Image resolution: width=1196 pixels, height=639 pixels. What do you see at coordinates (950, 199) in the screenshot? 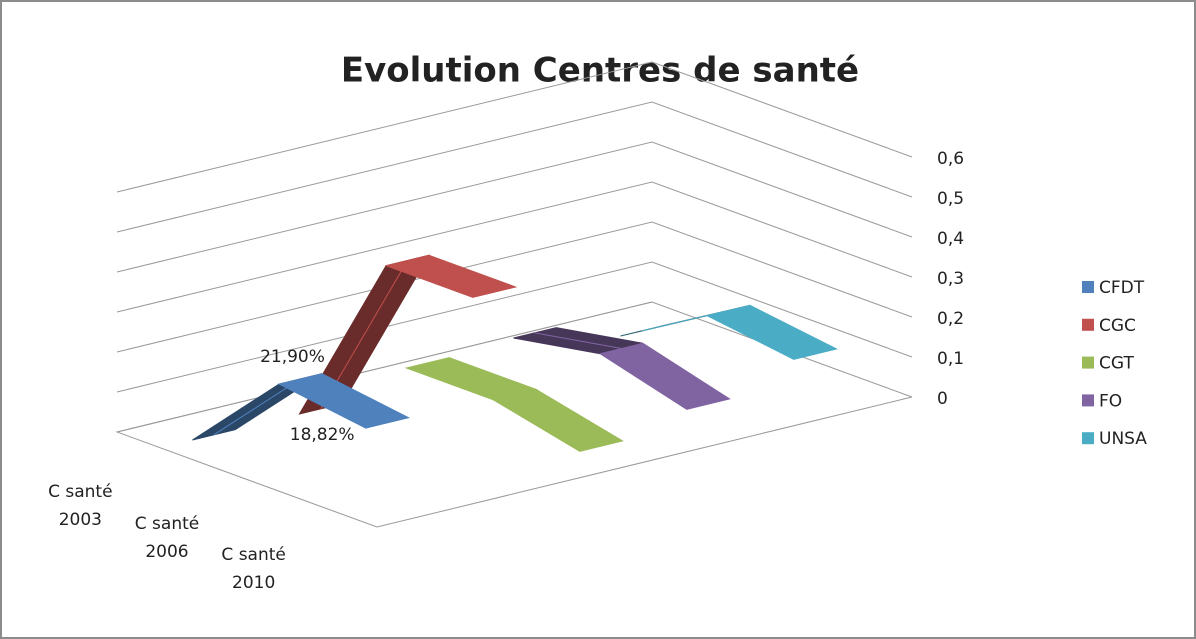
I see `y-tick-label: 0,5` at bounding box center [950, 199].